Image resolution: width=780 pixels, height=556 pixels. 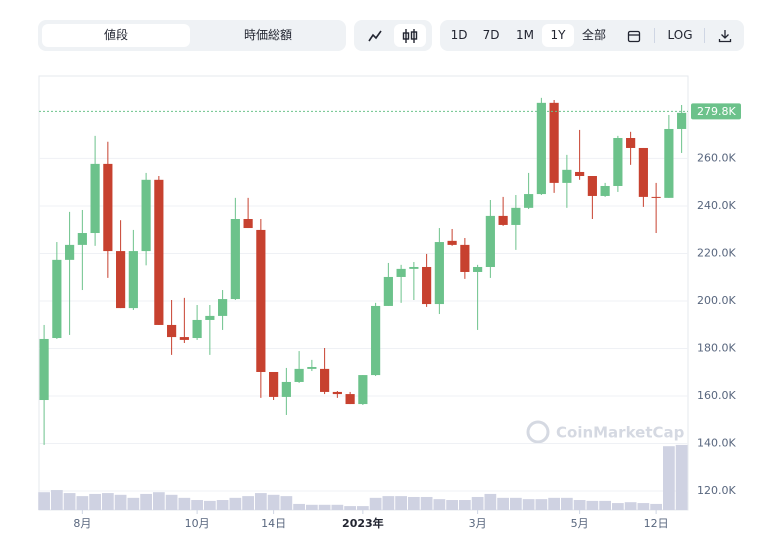 I want to click on download-button, so click(x=725, y=35).